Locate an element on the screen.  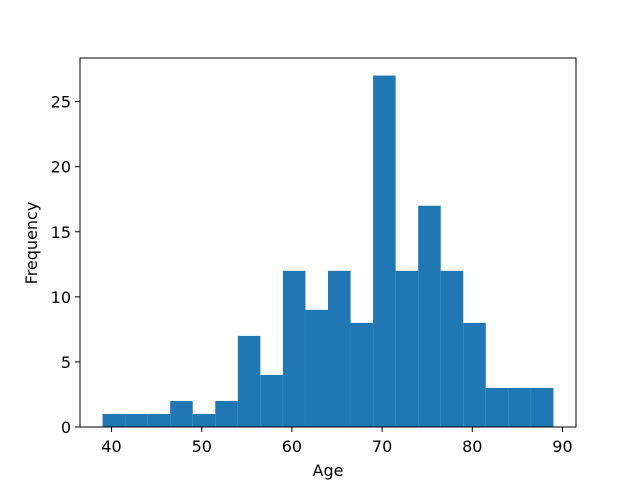
x-tick-label: 80 is located at coordinates (472, 446).